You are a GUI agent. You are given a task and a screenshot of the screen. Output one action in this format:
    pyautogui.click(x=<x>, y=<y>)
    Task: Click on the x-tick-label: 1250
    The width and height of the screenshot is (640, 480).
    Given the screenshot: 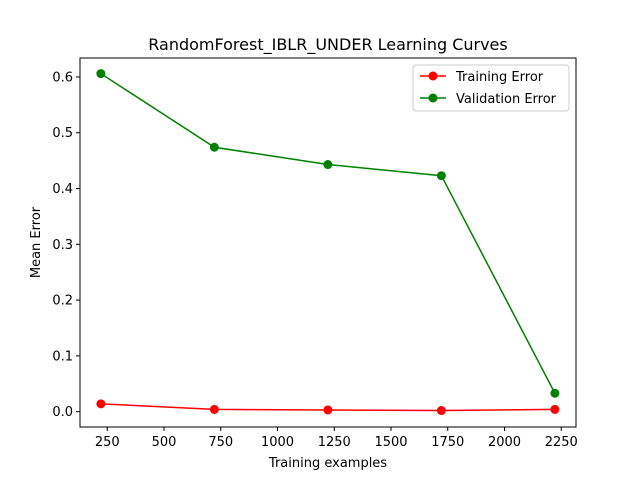 What is the action you would take?
    pyautogui.click(x=334, y=442)
    